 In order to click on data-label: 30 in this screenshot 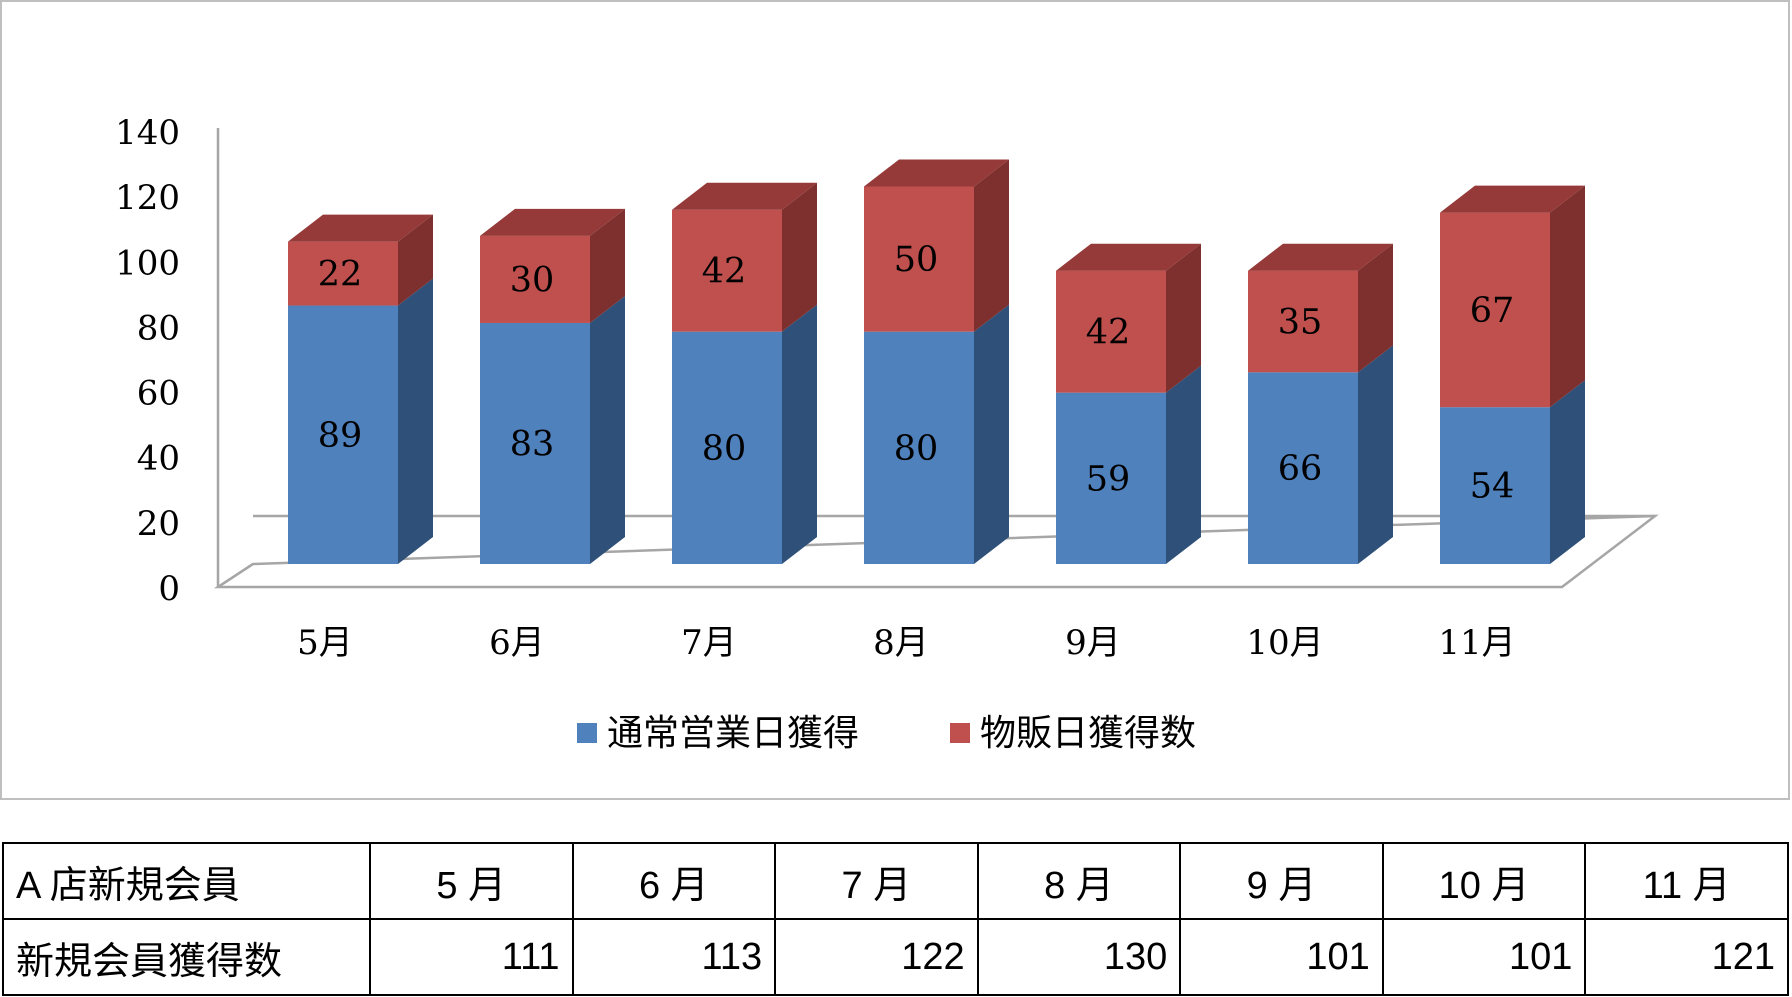, I will do `click(532, 280)`.